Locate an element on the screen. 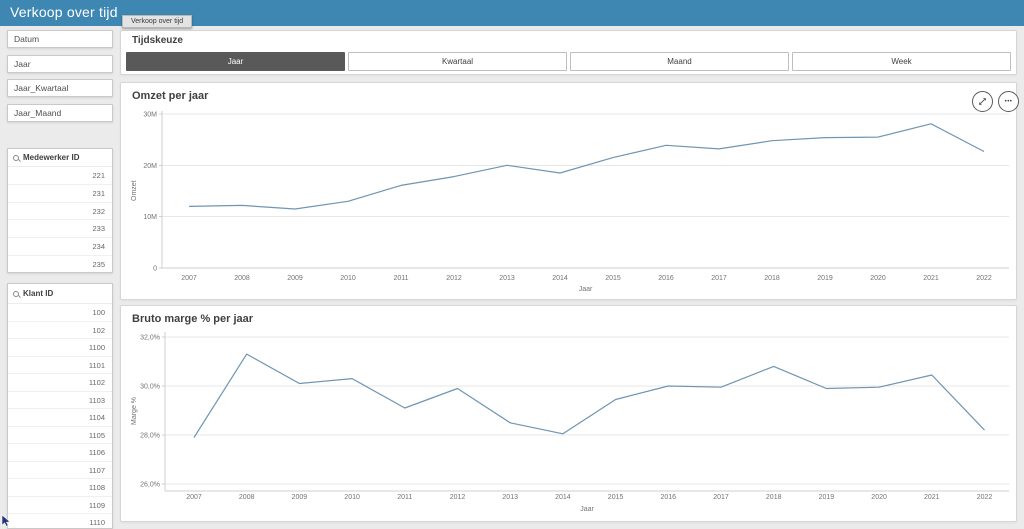 The height and width of the screenshot is (529, 1024). filter-field-jaar_kwartaal: Jaar_Kwartaal is located at coordinates (60, 88).